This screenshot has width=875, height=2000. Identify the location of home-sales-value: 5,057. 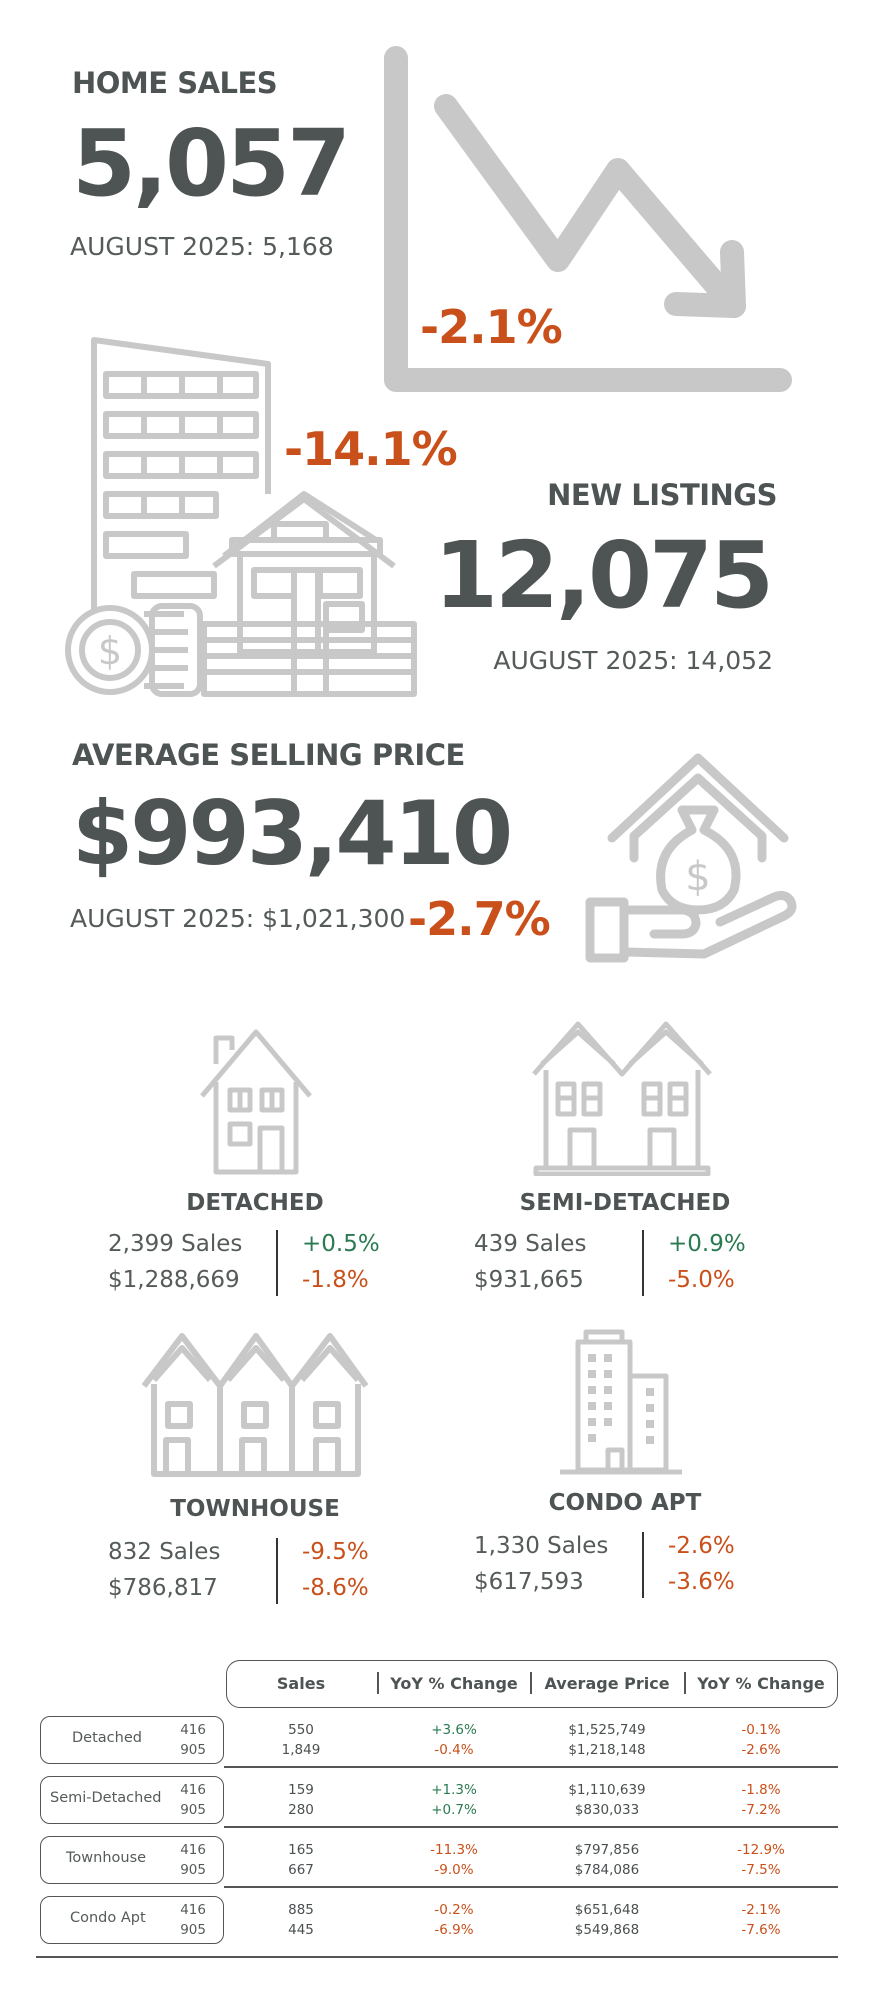
(211, 163).